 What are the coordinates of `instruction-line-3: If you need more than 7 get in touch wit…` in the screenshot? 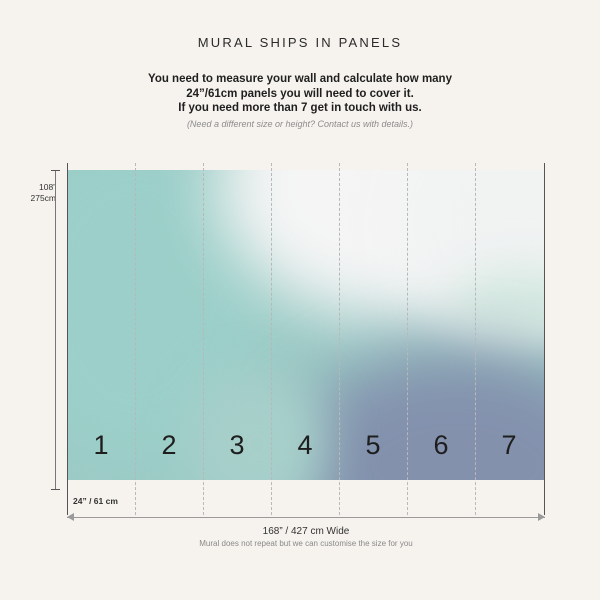 It's located at (300, 108).